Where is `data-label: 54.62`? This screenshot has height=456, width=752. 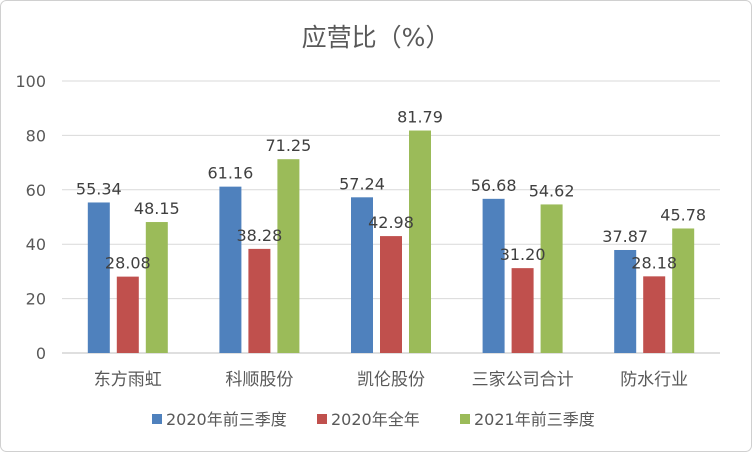
data-label: 54.62 is located at coordinates (552, 190).